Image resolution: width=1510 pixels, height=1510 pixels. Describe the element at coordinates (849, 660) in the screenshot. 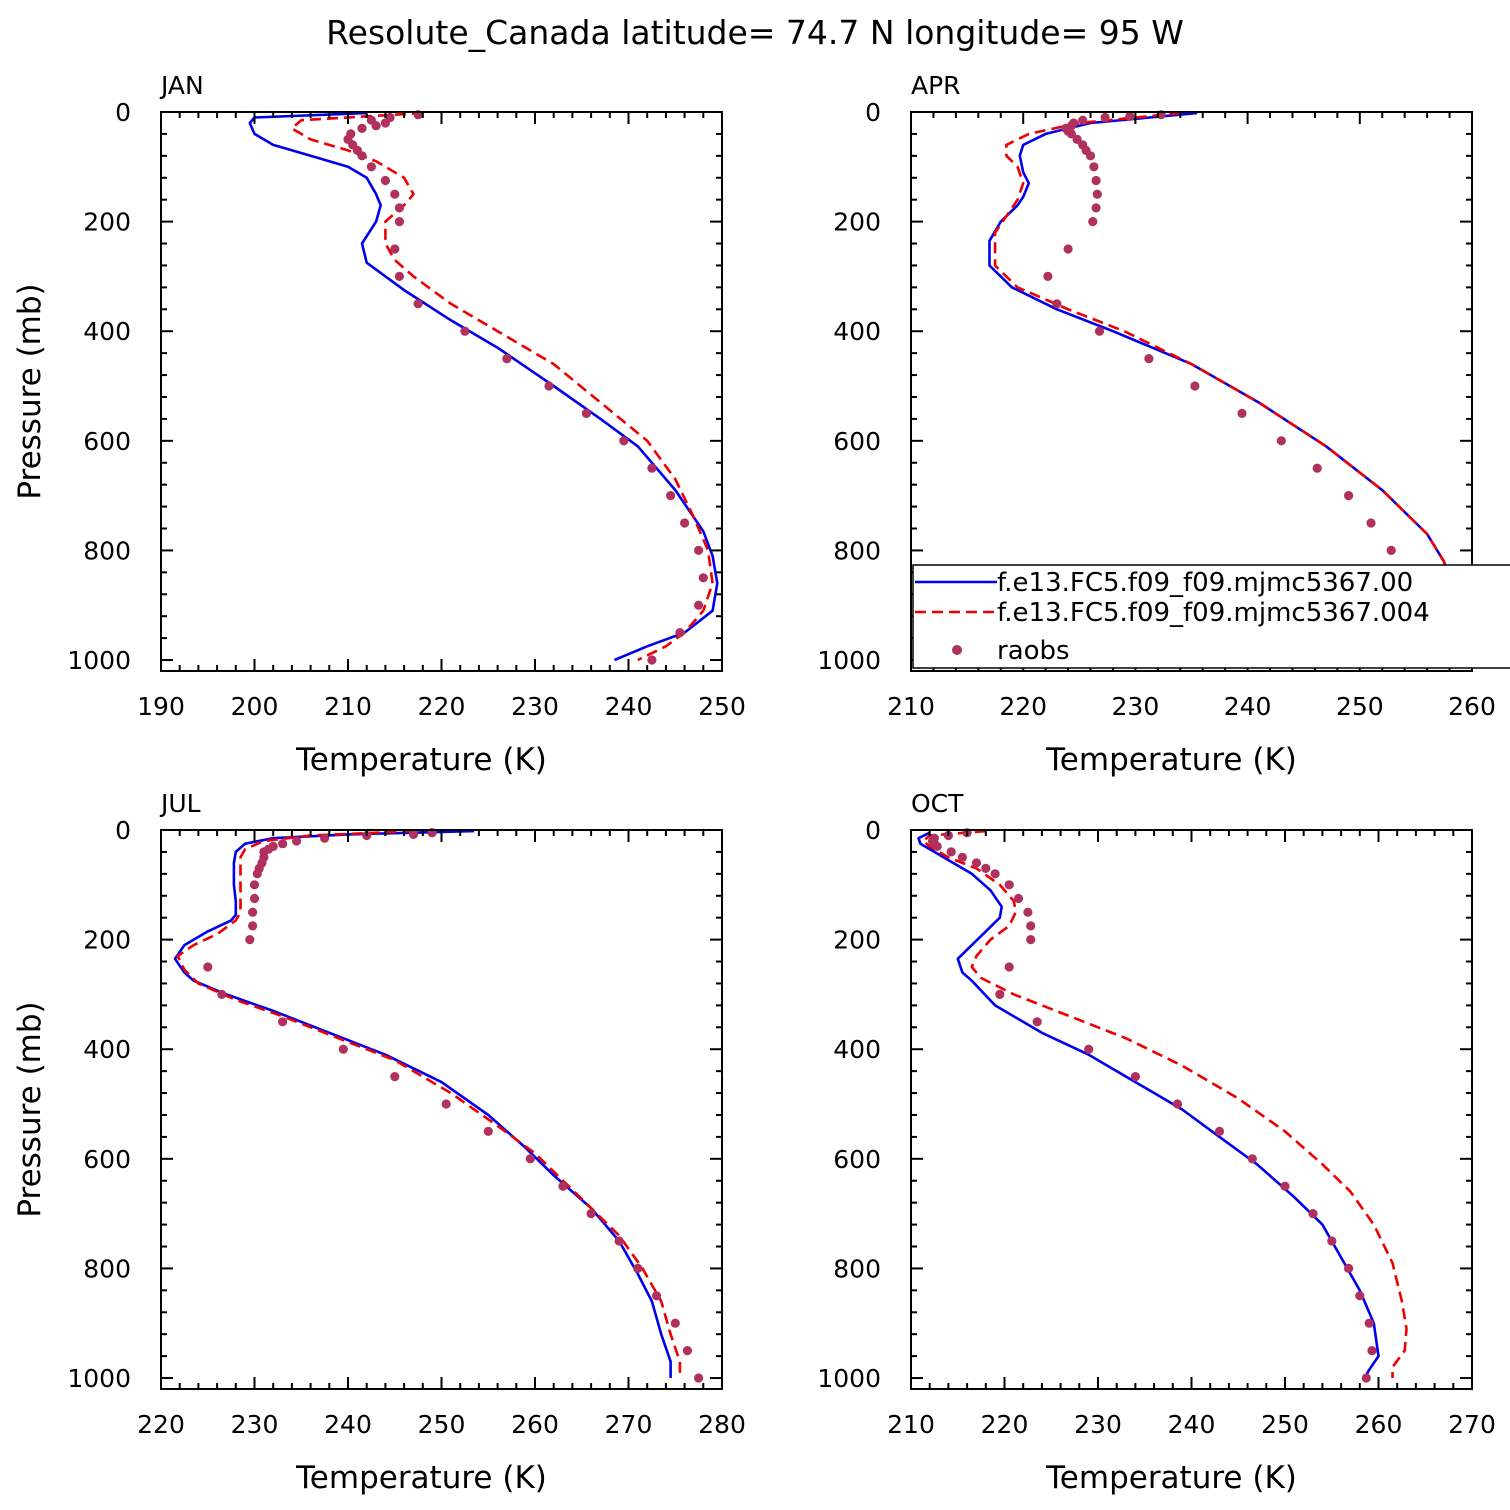

I see `y-tick-label: 1000` at that location.